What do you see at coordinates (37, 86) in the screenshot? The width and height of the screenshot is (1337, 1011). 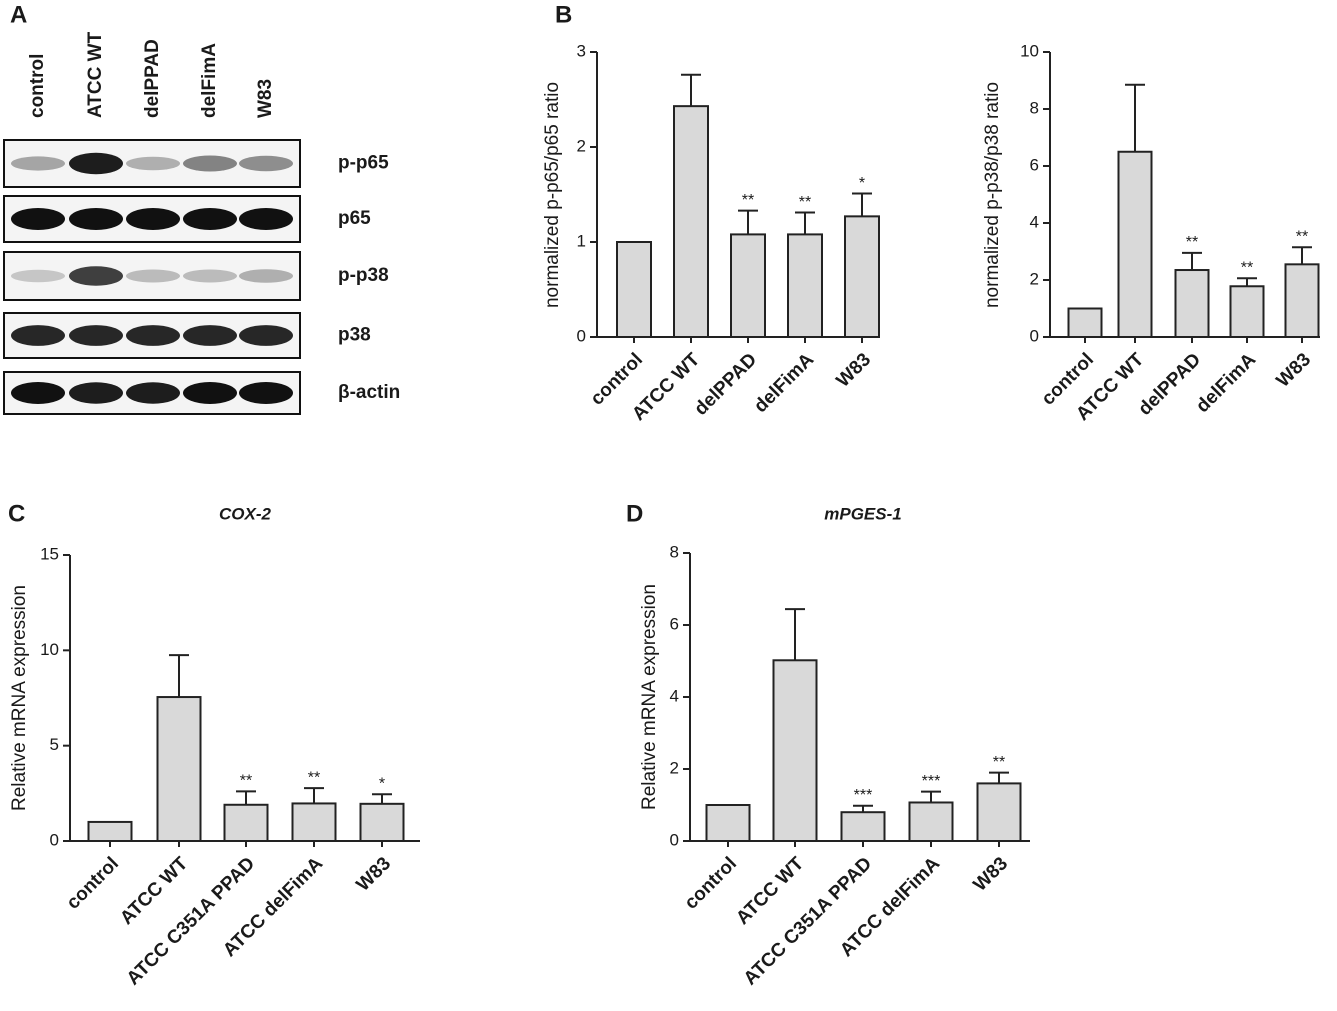 I see `lane-label: control` at bounding box center [37, 86].